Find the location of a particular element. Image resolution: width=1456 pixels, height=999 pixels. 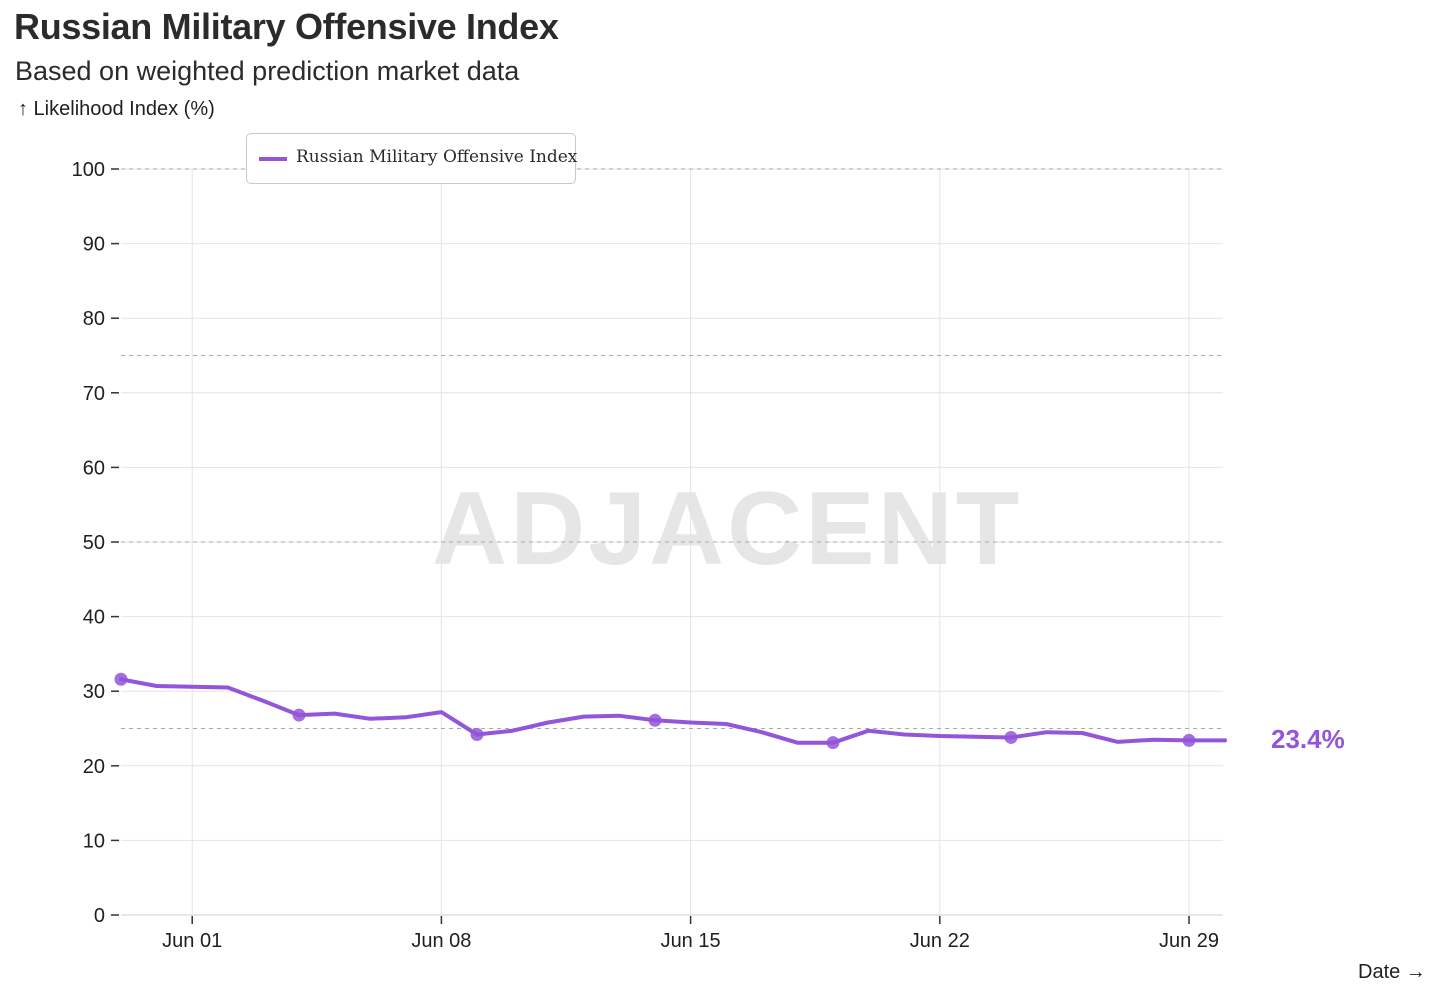

y-tick-label: 20 is located at coordinates (94, 767).